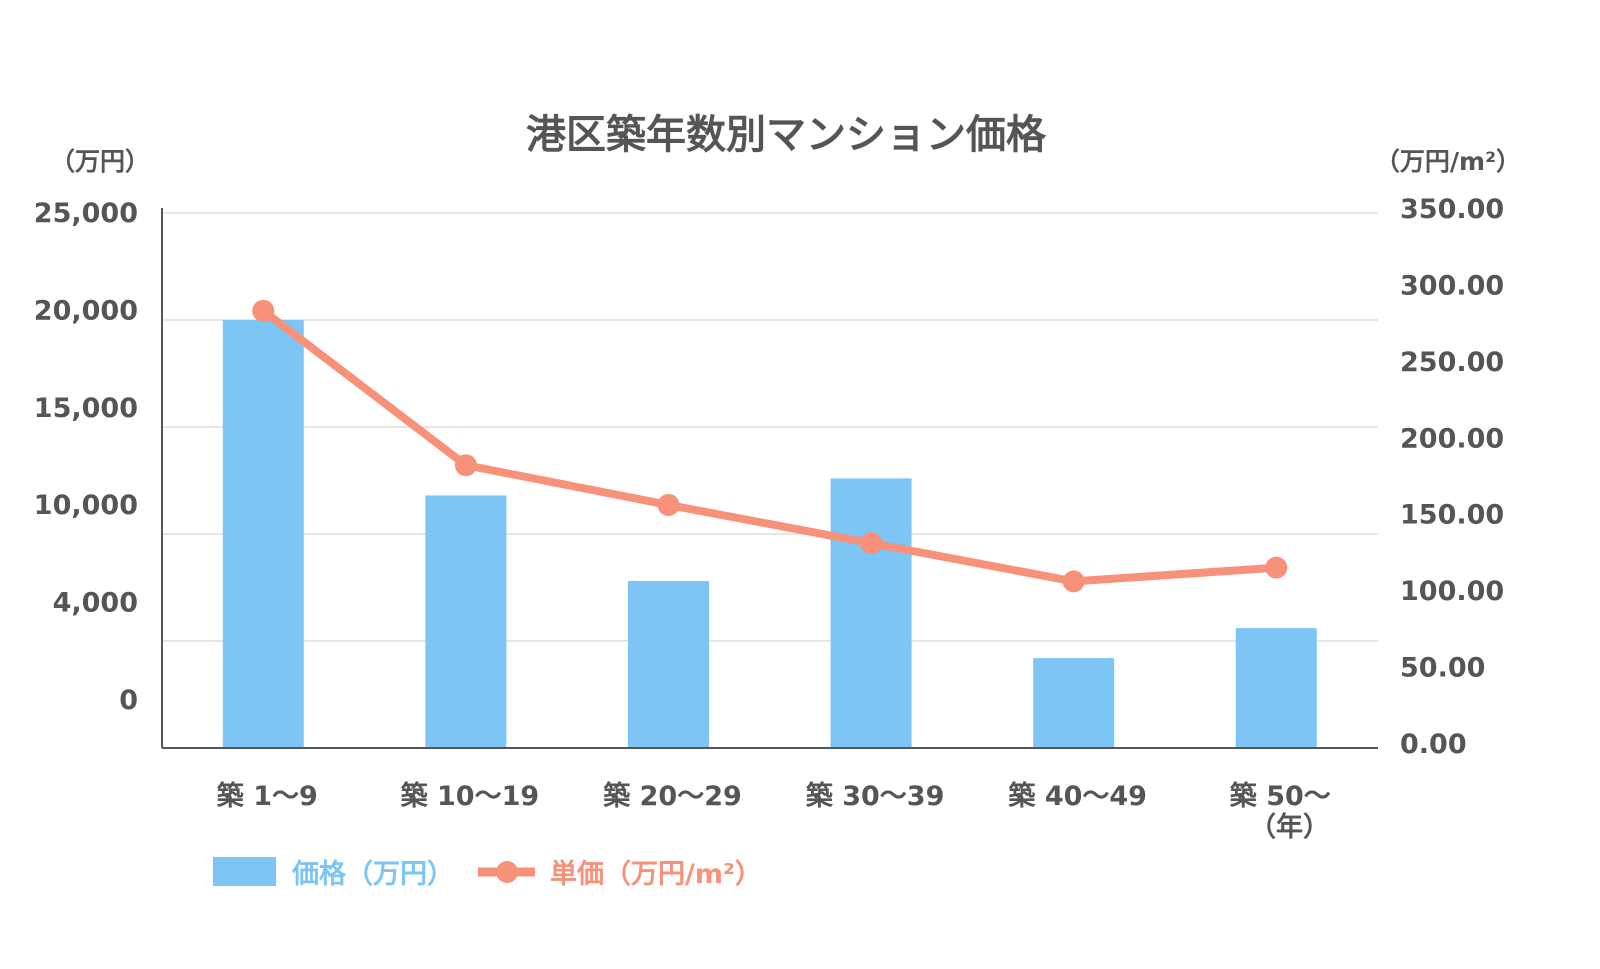 The image size is (1600, 969). I want to click on right-tick-label: 100.00, so click(1452, 591).